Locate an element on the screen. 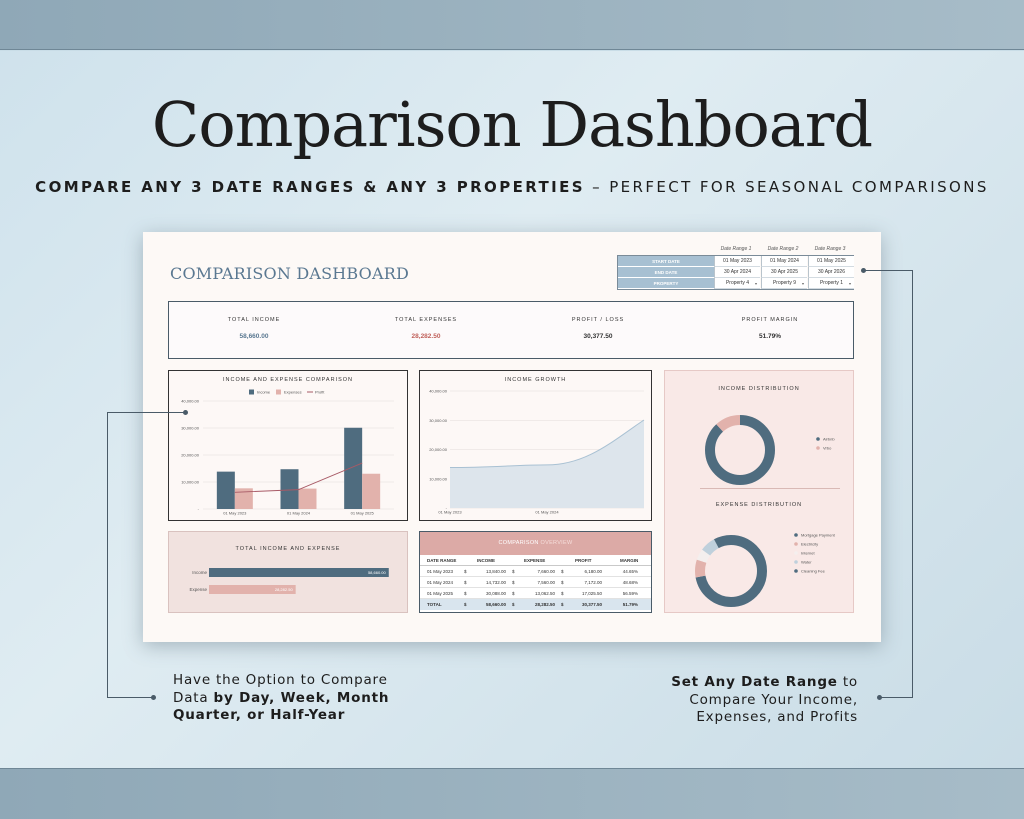  x-tick-label: 01 May 2025 is located at coordinates (363, 513).